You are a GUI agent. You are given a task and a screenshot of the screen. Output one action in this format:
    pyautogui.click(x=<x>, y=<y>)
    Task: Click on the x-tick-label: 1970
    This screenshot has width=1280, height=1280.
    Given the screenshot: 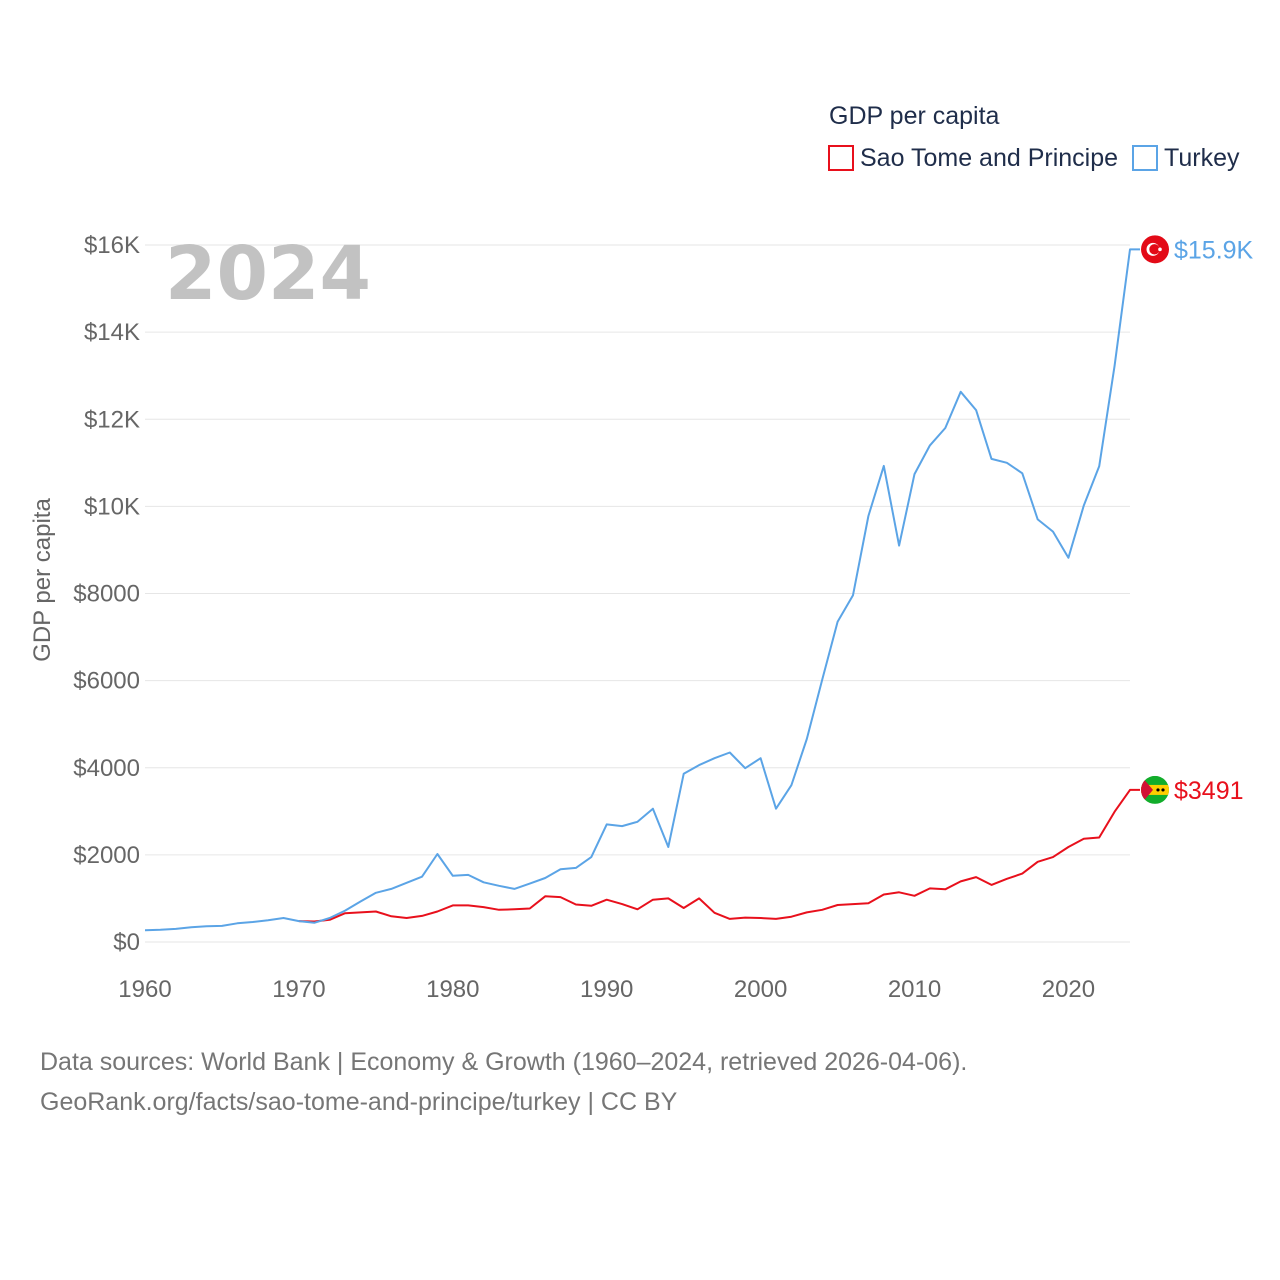 What is the action you would take?
    pyautogui.click(x=298, y=989)
    